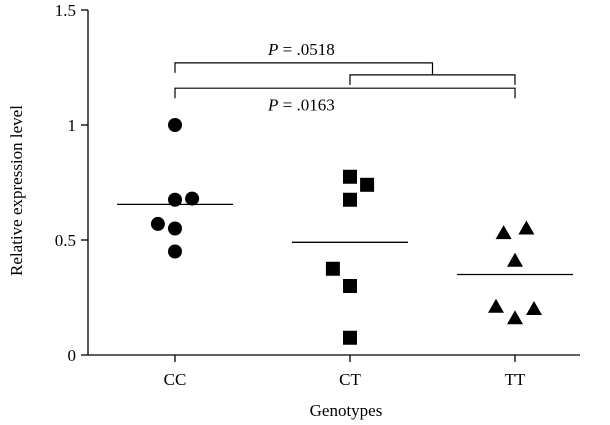  I want to click on sub-bracket, so click(432, 79).